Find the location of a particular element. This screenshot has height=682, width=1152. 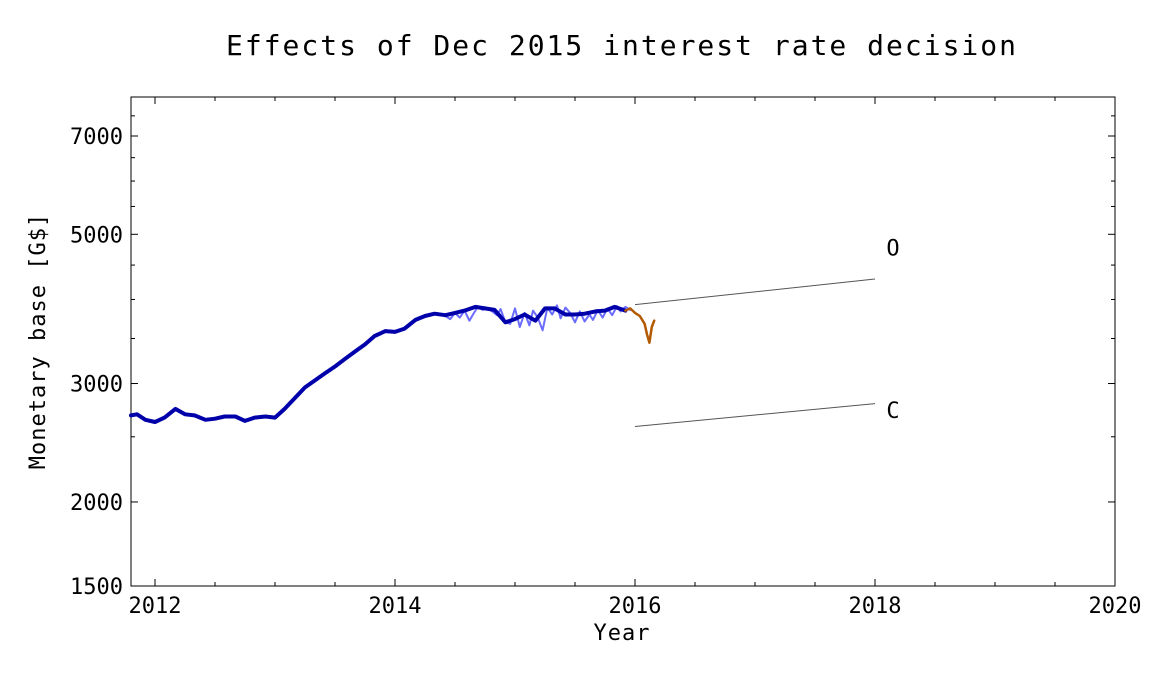

y-tick-label: 5000 is located at coordinates (96, 235).